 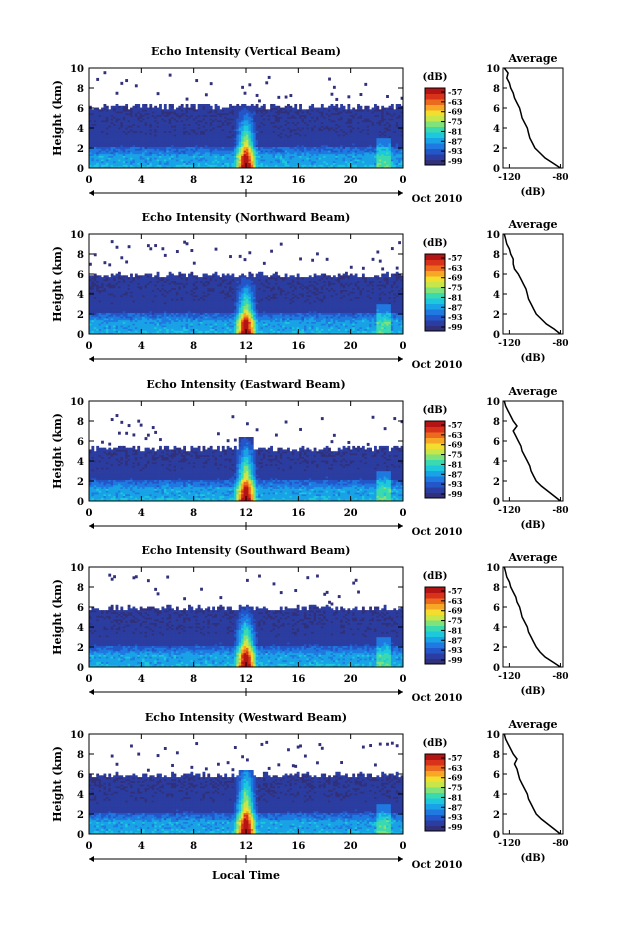 What do you see at coordinates (533, 118) in the screenshot?
I see `profile-frame` at bounding box center [533, 118].